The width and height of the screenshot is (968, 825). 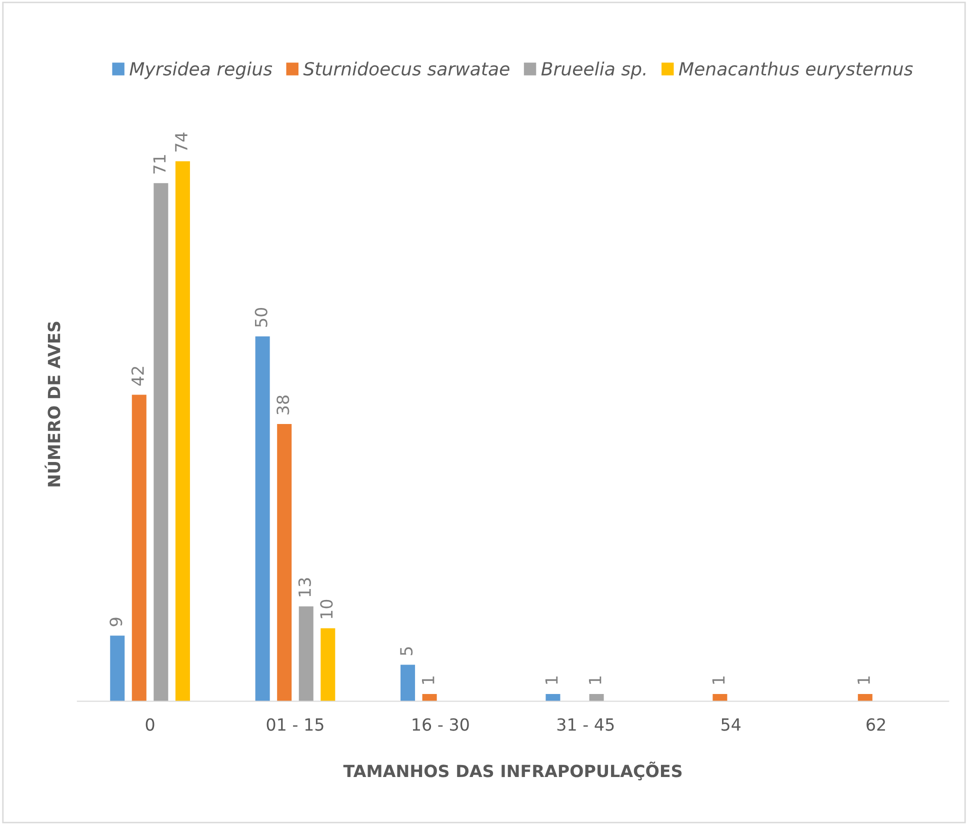 I want to click on x-tick-label: 16 - 30, so click(x=440, y=724).